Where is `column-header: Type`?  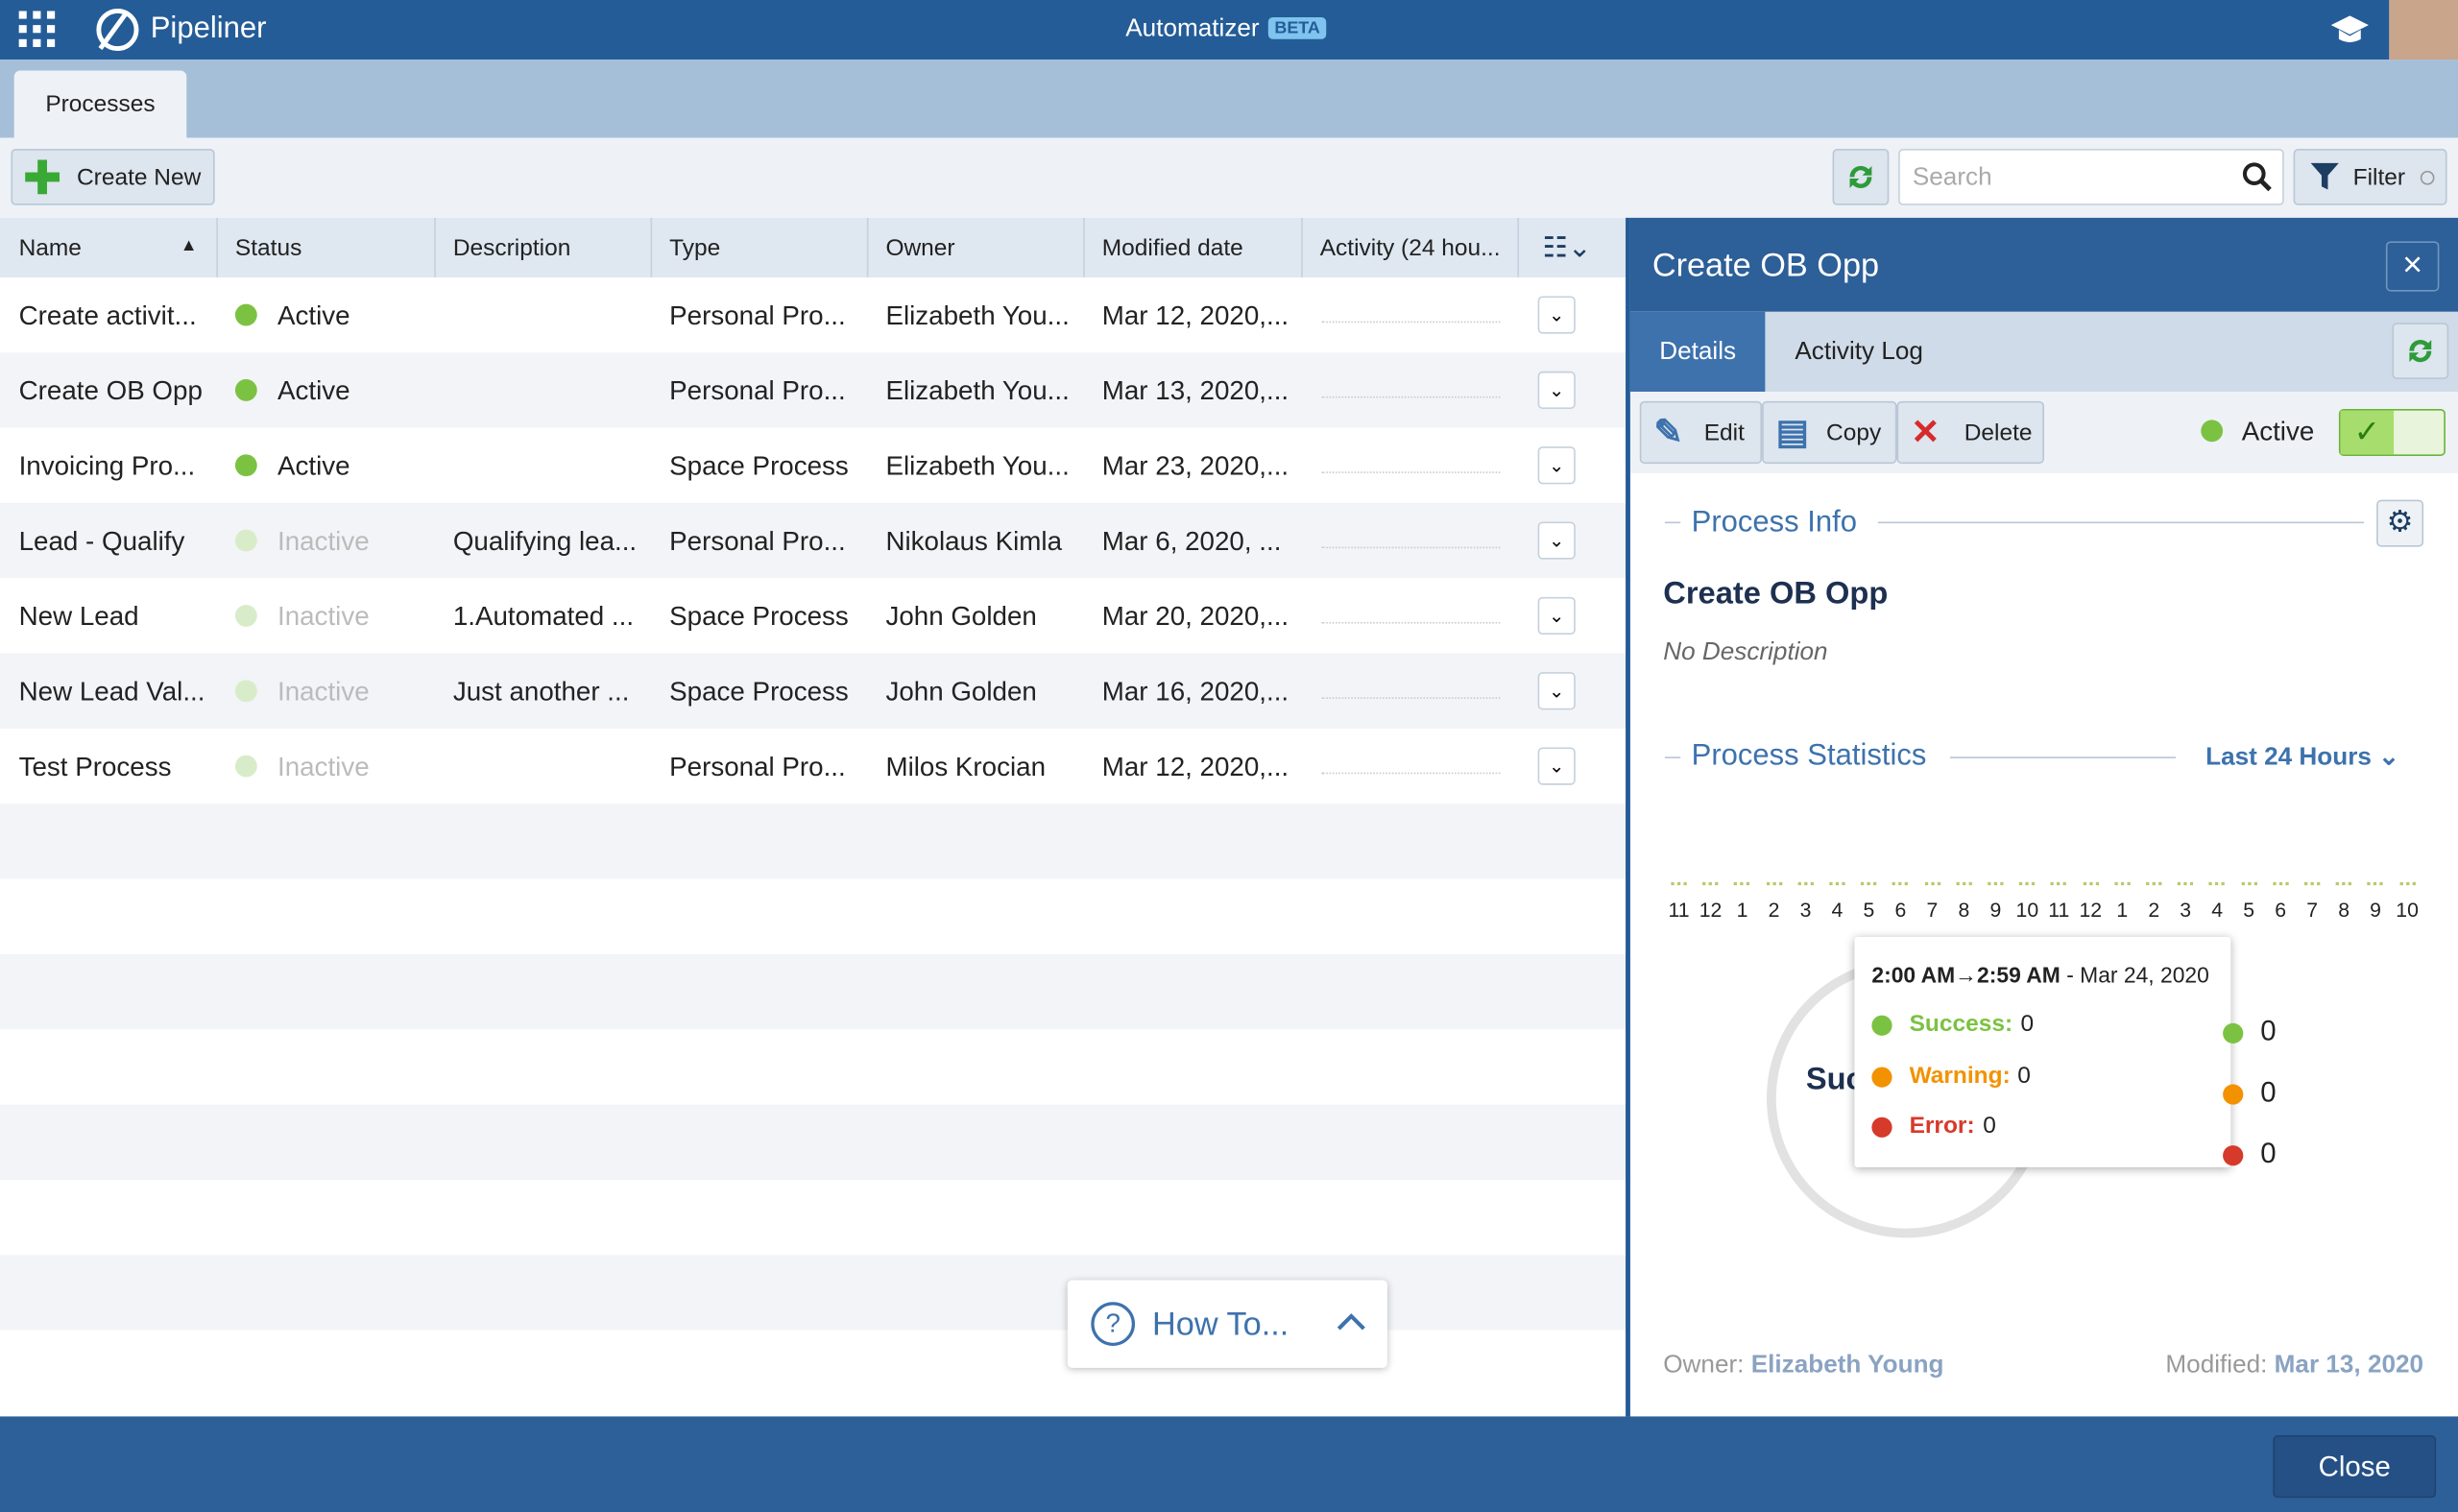 column-header: Type is located at coordinates (695, 248).